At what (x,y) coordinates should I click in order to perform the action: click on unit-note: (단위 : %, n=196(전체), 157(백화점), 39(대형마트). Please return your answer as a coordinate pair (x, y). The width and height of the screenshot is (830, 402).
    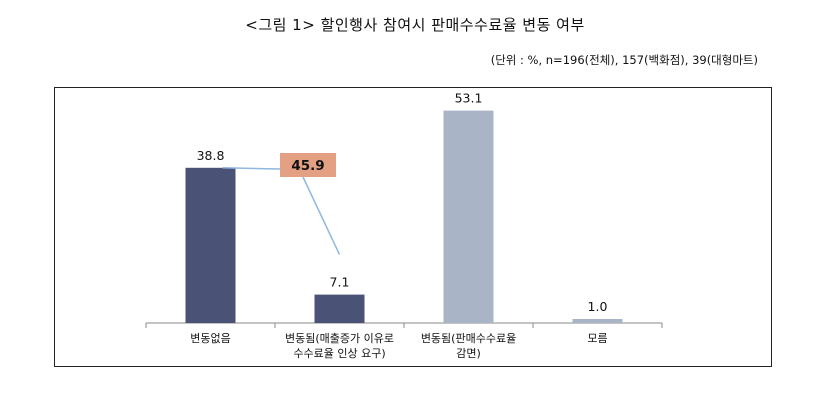
    Looking at the image, I should click on (624, 60).